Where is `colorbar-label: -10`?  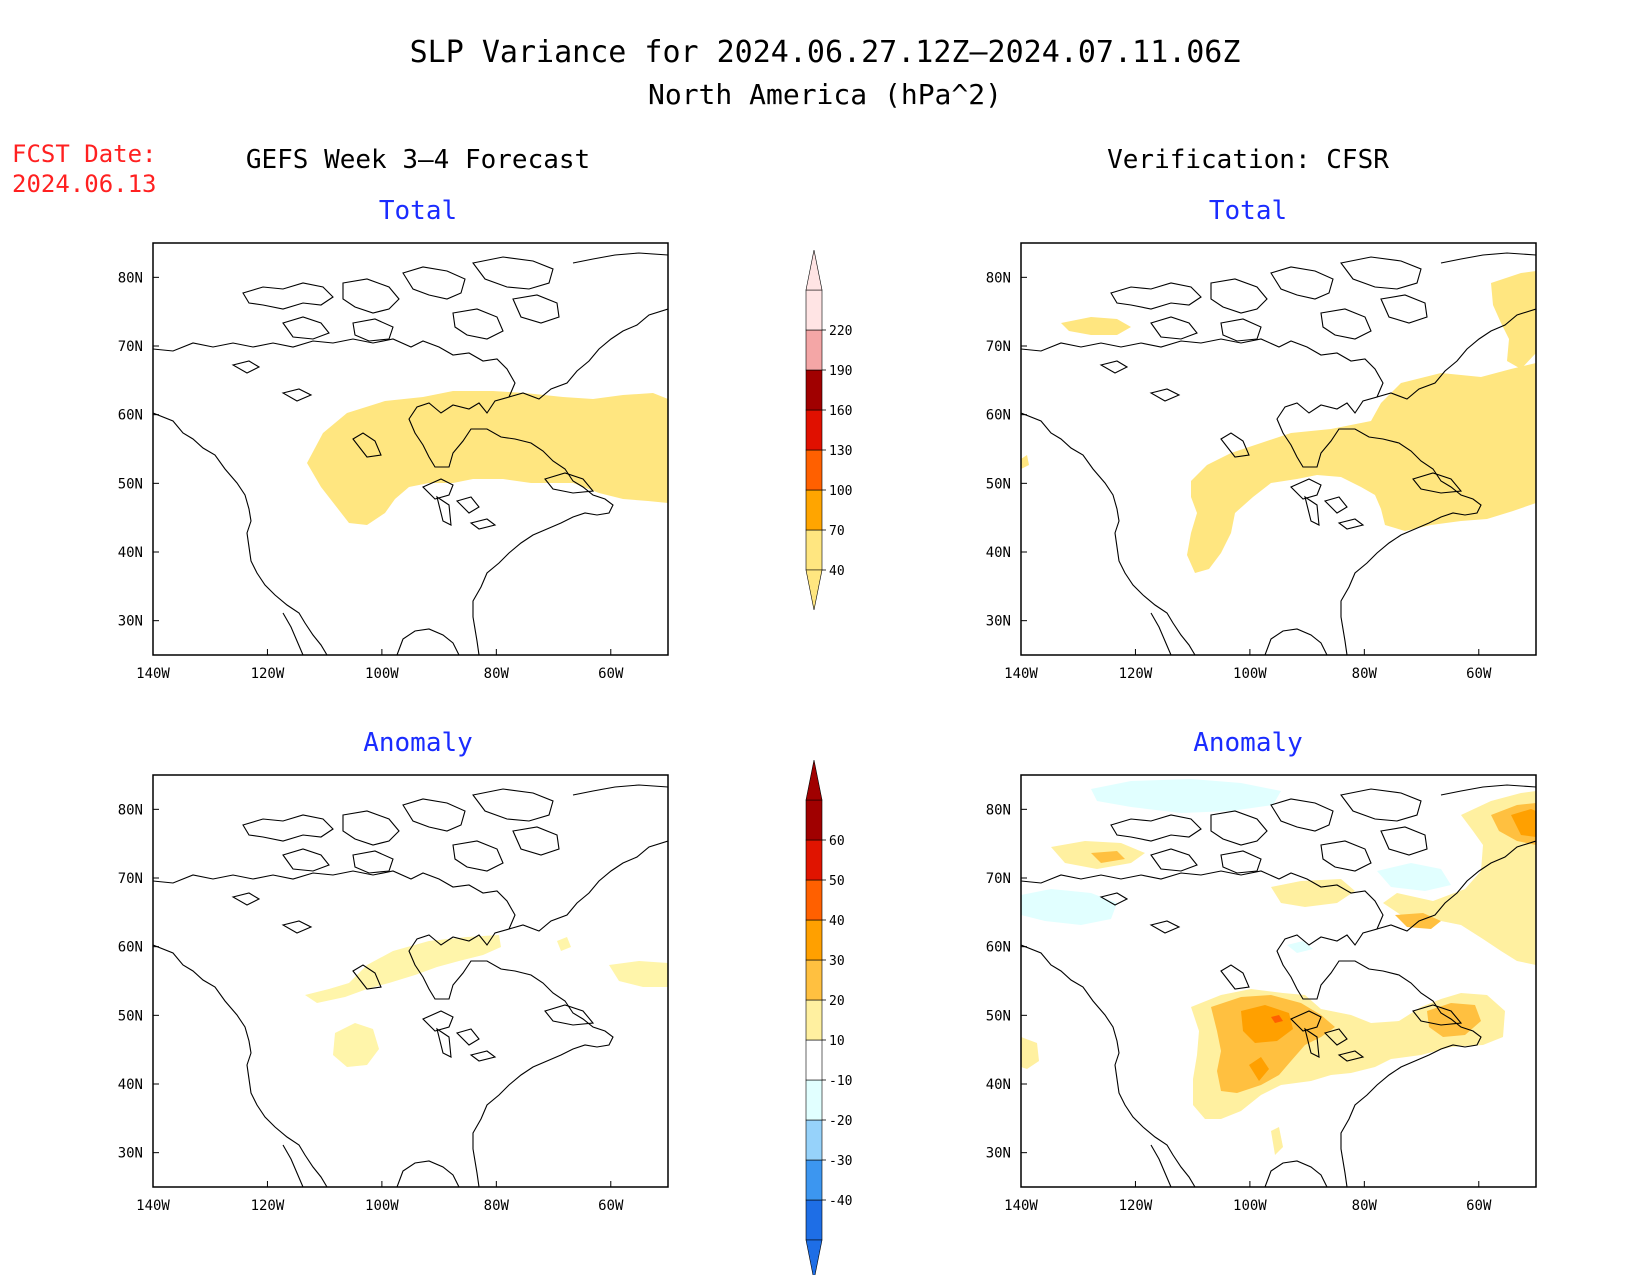
colorbar-label: -10 is located at coordinates (840, 1081).